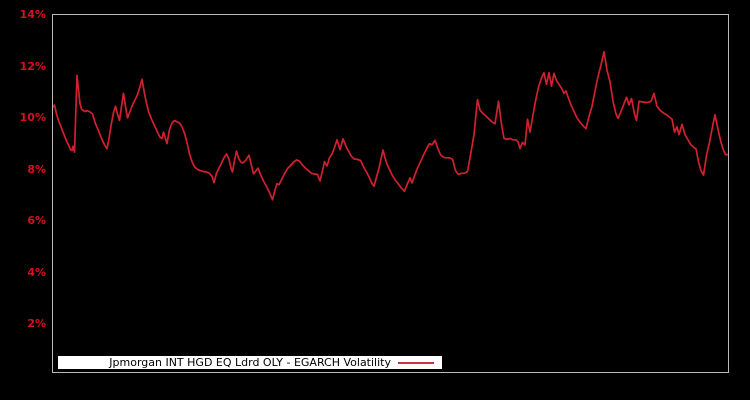  Describe the element at coordinates (416, 362) in the screenshot. I see `legend-line-sample-icon` at that location.